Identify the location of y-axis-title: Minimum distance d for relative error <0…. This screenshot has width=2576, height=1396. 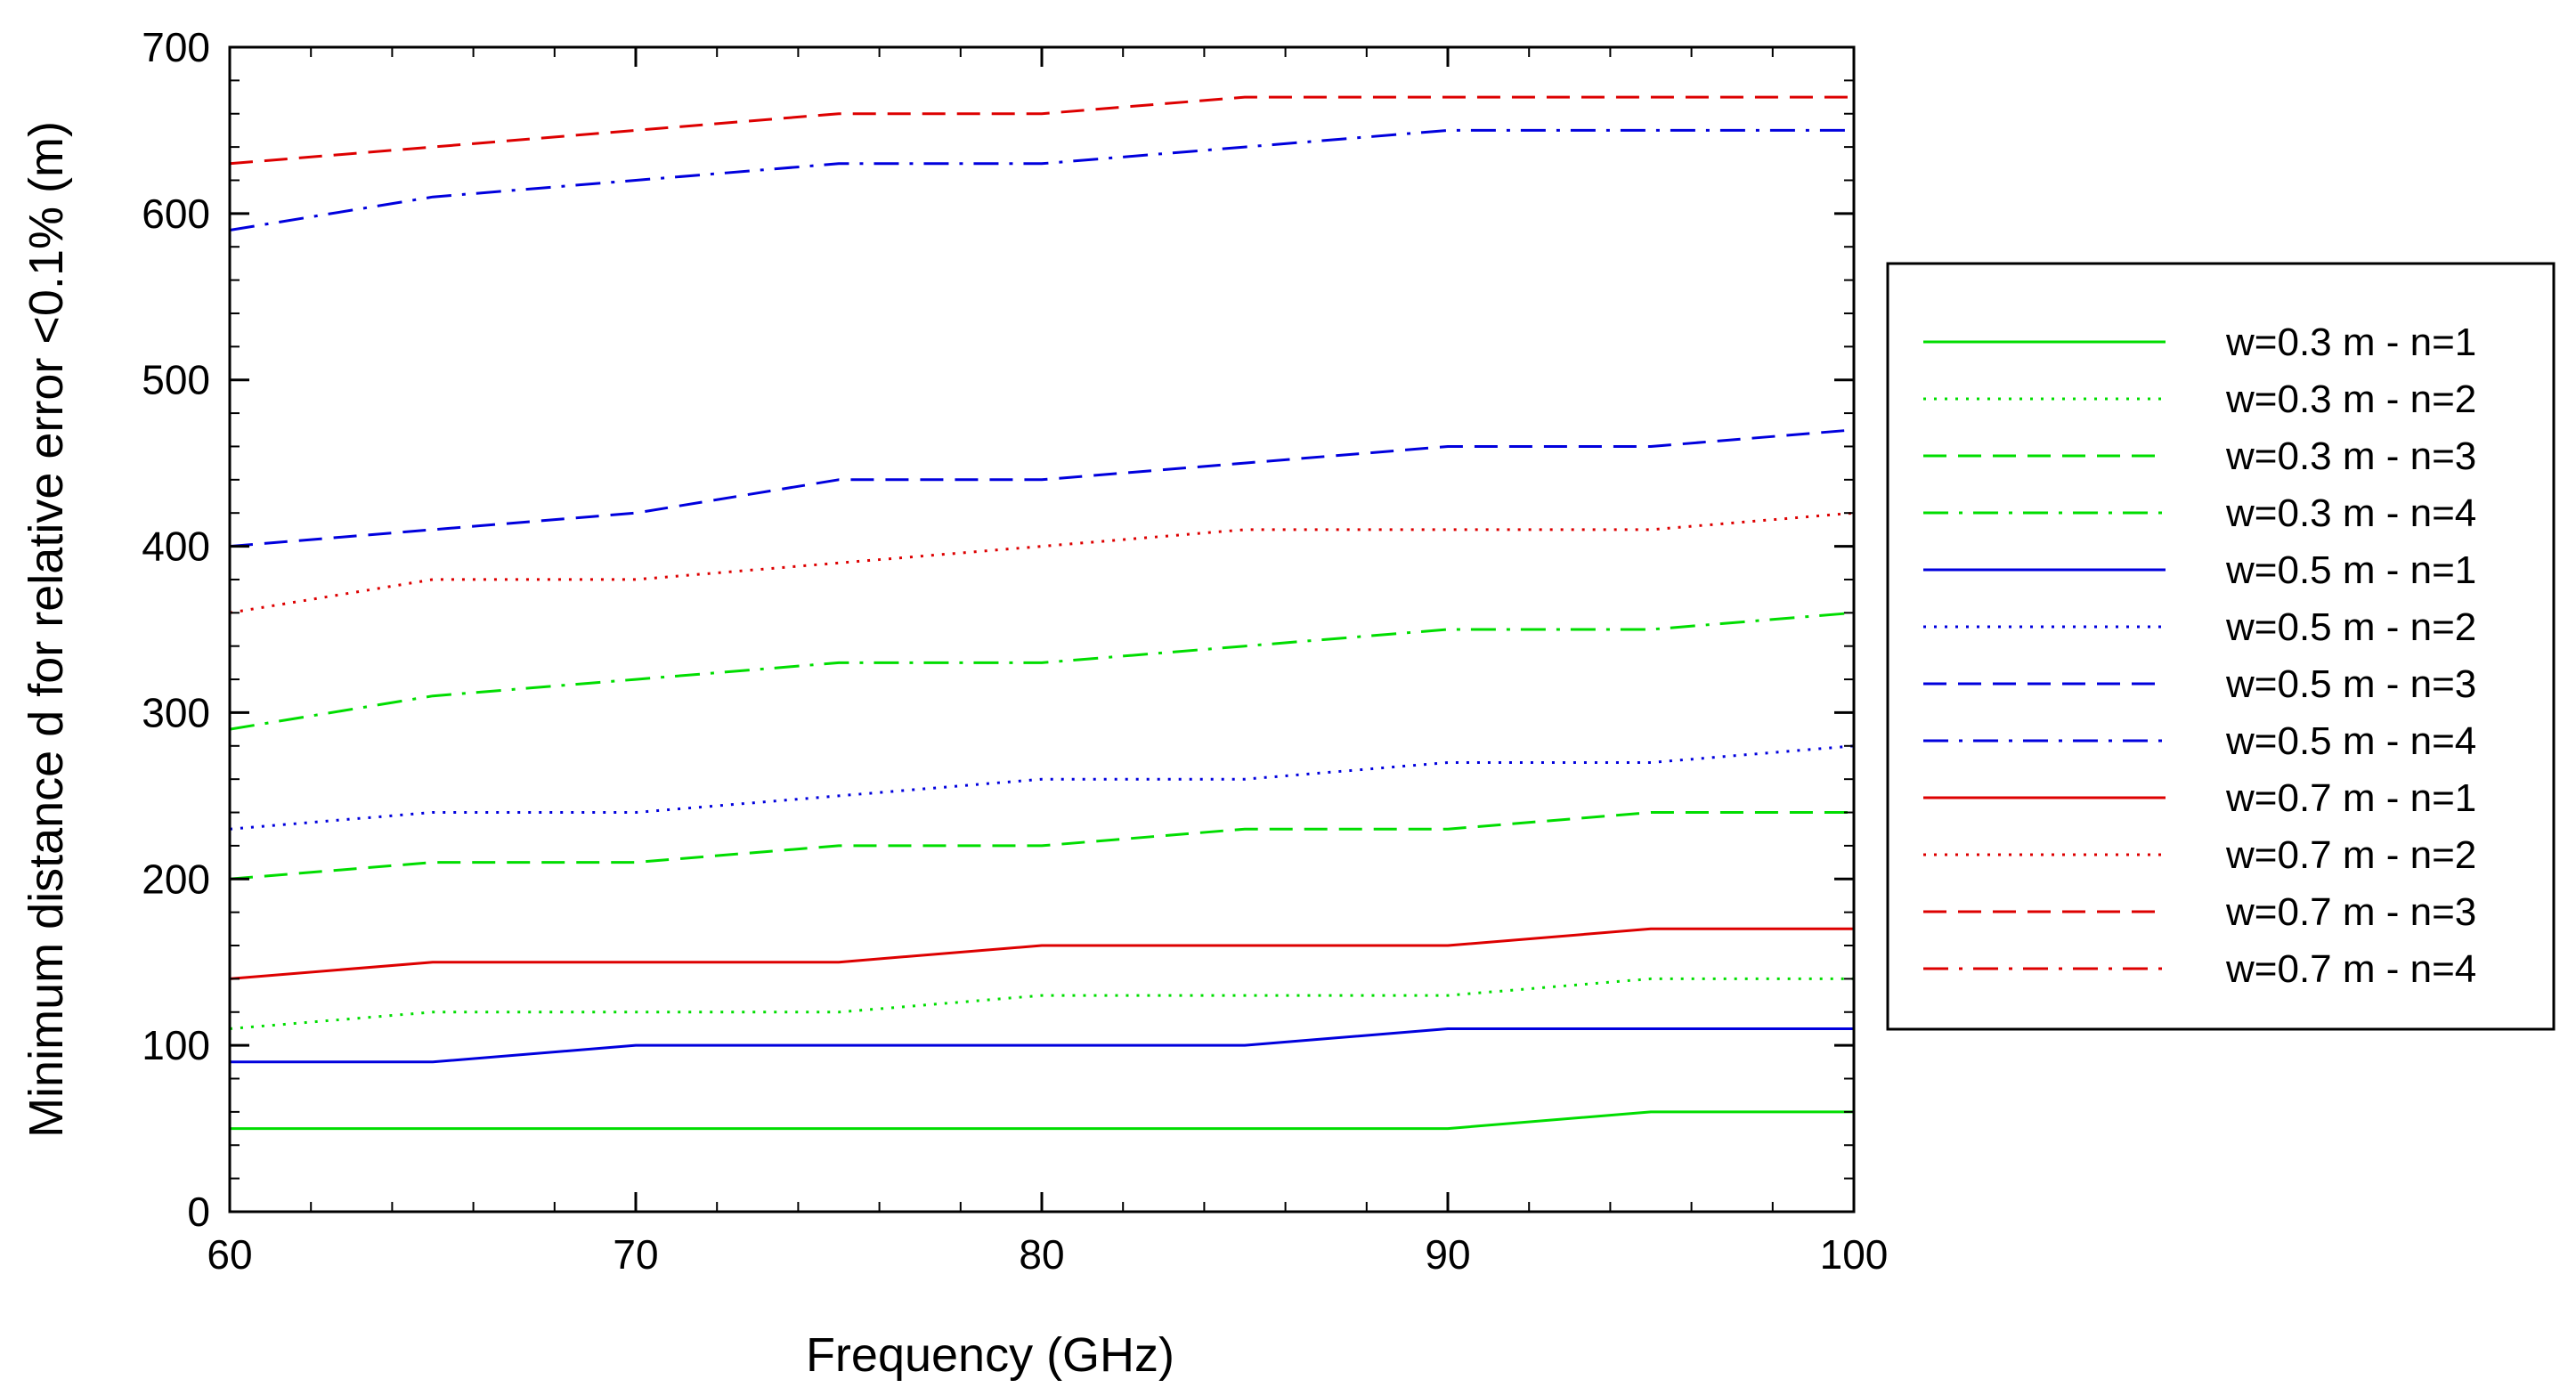
(46, 629).